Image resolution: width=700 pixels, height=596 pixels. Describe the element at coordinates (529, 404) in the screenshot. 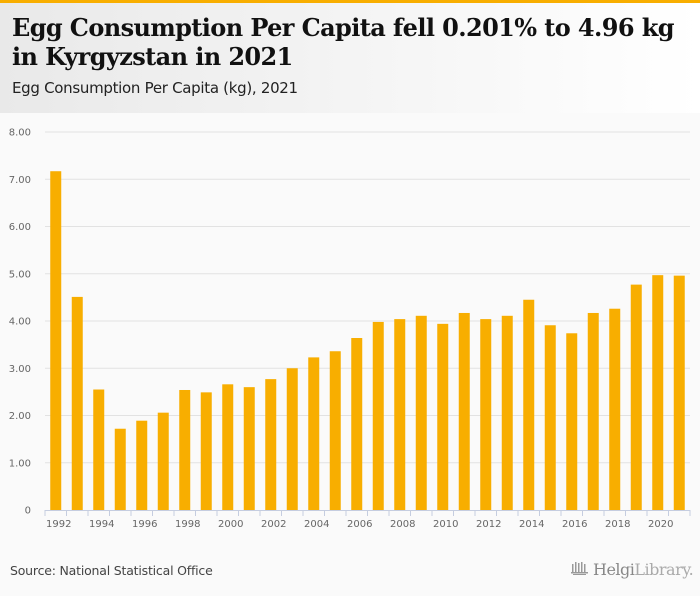

I see `bar-2014` at that location.